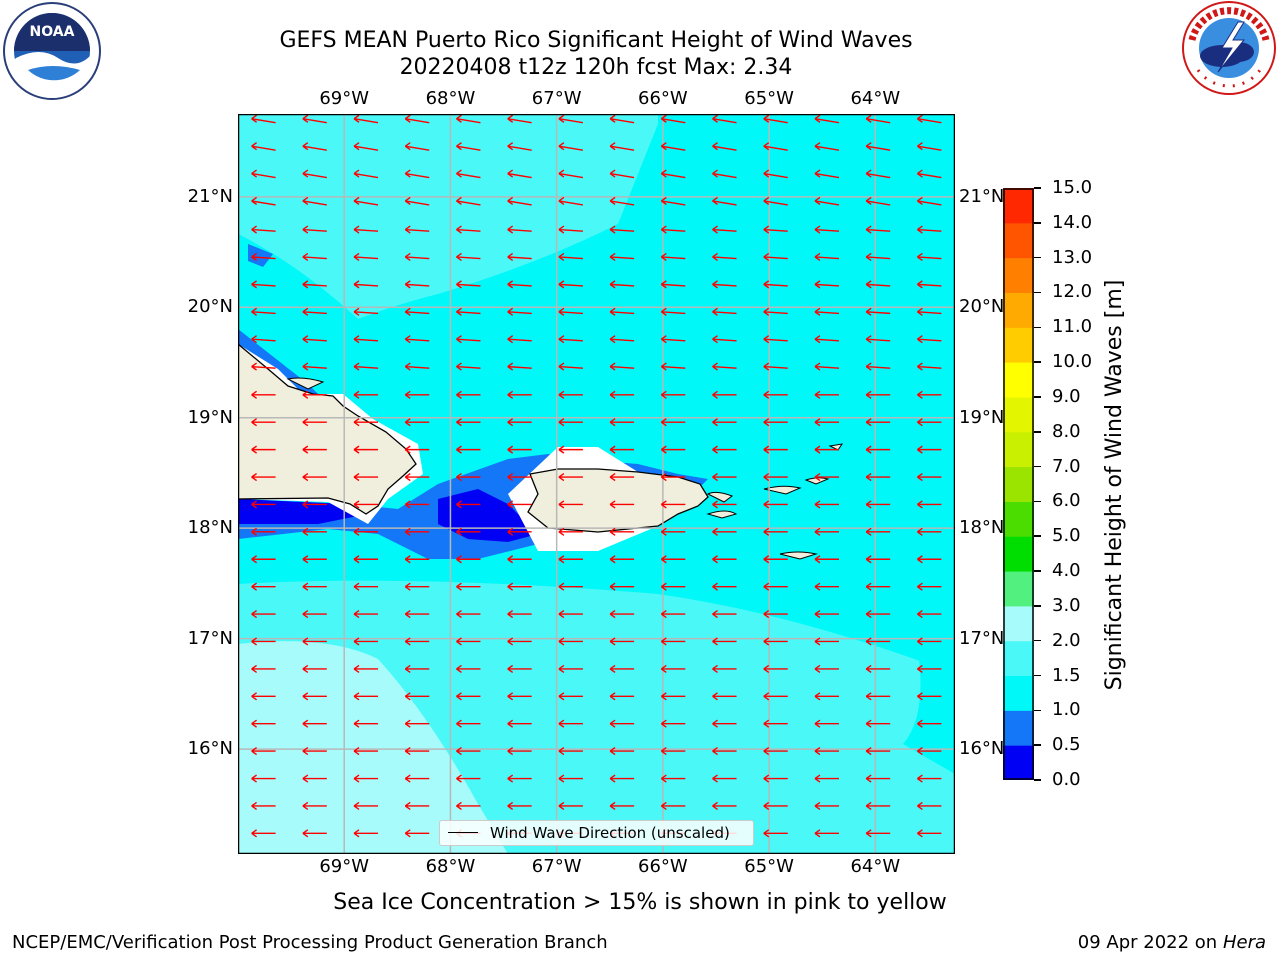  I want to click on bank-shallow, so click(260, 255).